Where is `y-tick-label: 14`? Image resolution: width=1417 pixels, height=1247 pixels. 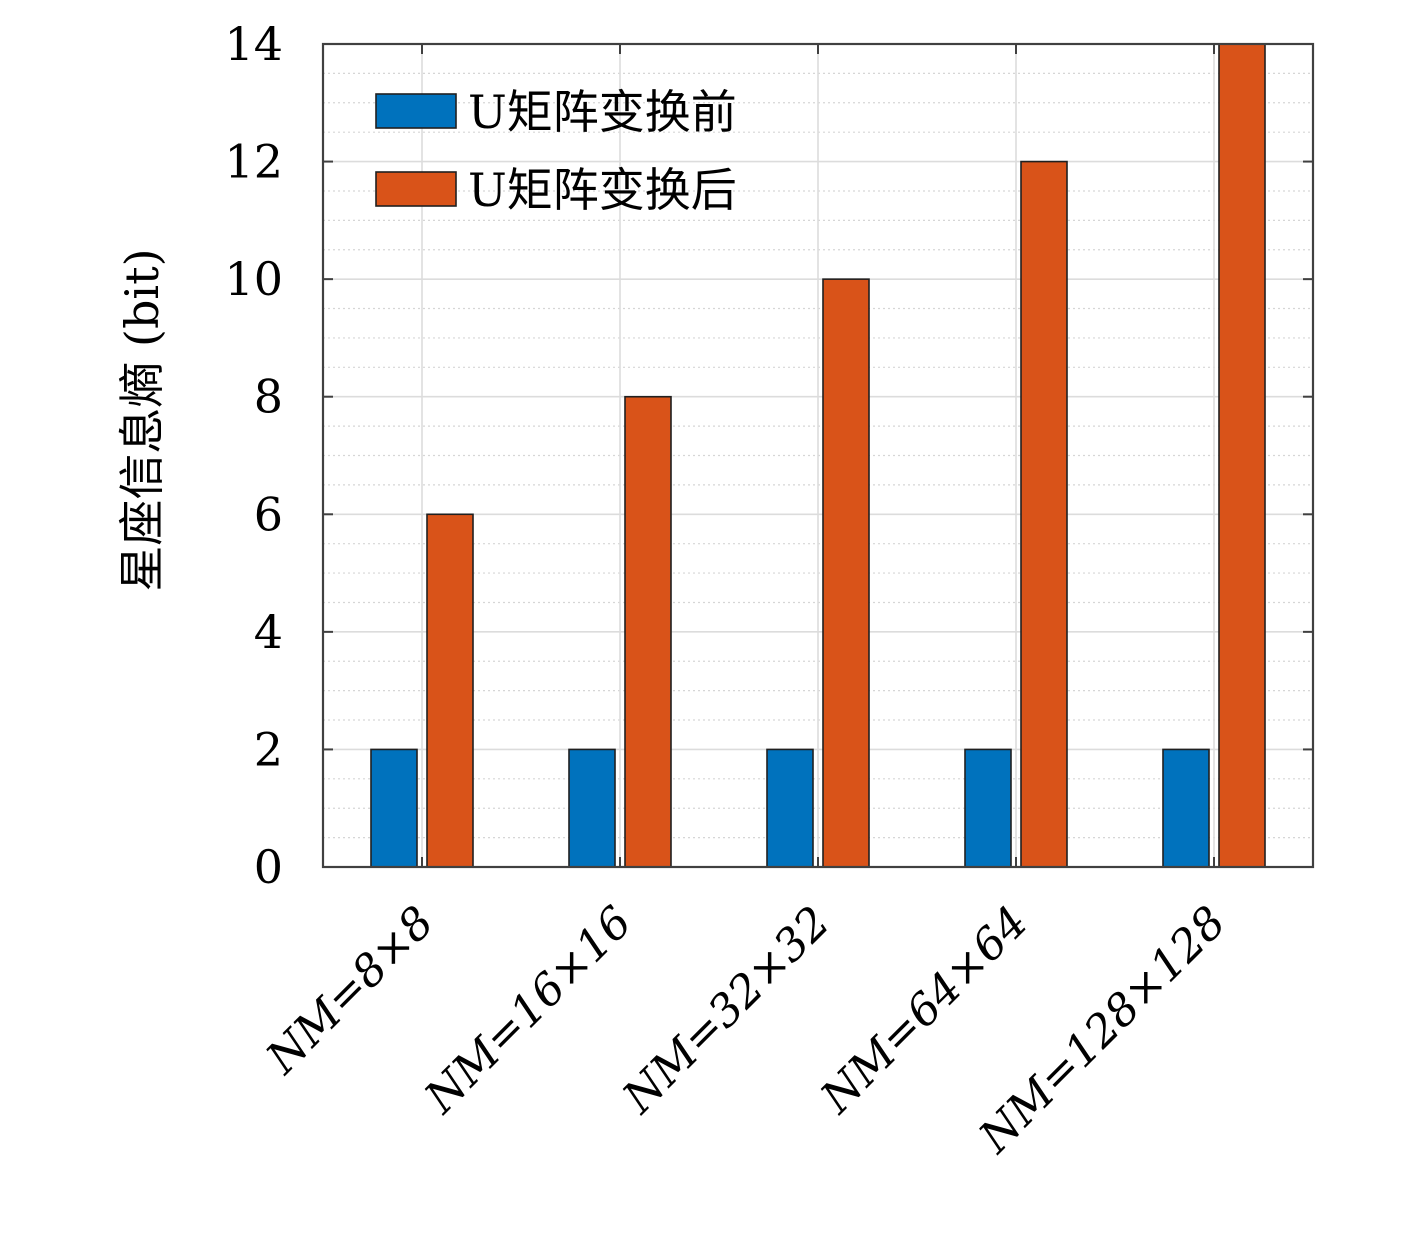 y-tick-label: 14 is located at coordinates (253, 44).